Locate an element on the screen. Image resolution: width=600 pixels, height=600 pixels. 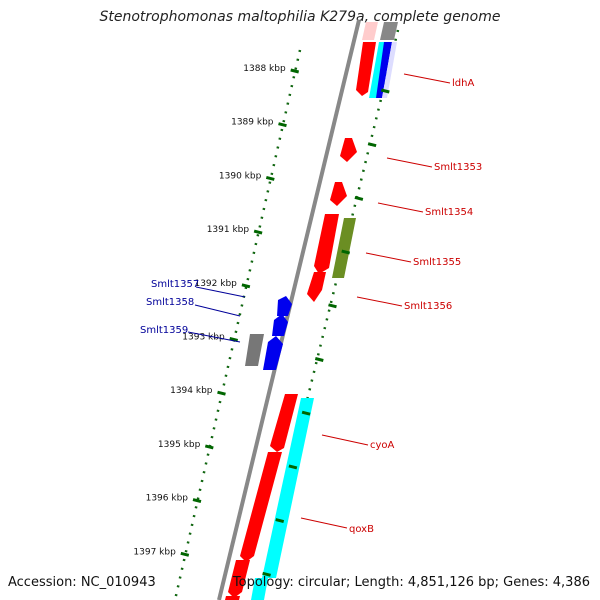
gene-label-Smlt1355: Smlt1355 is located at coordinates (437, 262).